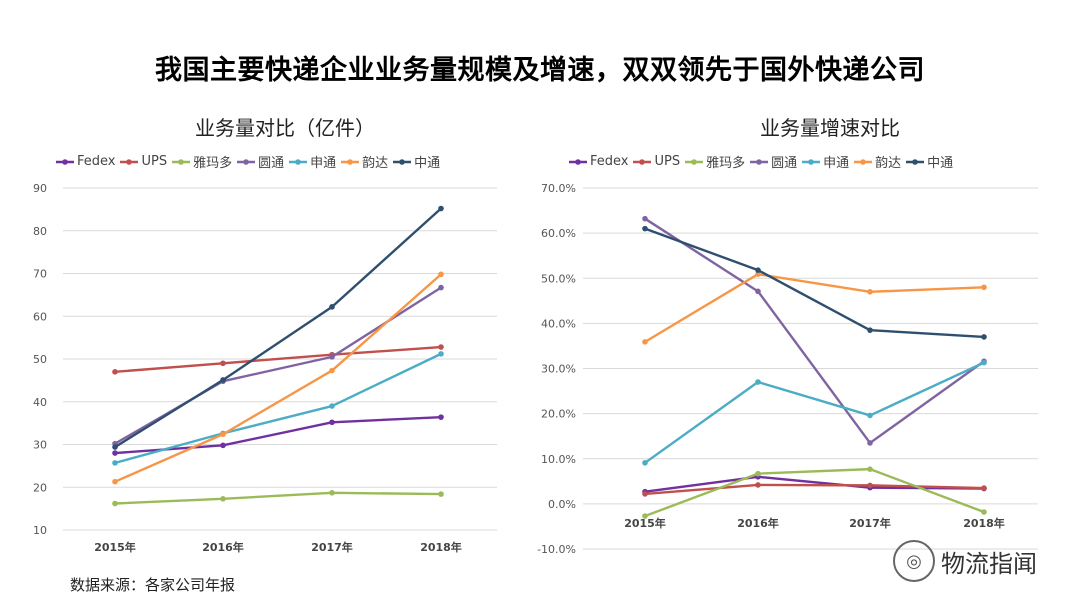  I want to click on page-title: 我国主要快递企业业务量规模及增速，双双领先于国外快递公司, so click(540, 70).